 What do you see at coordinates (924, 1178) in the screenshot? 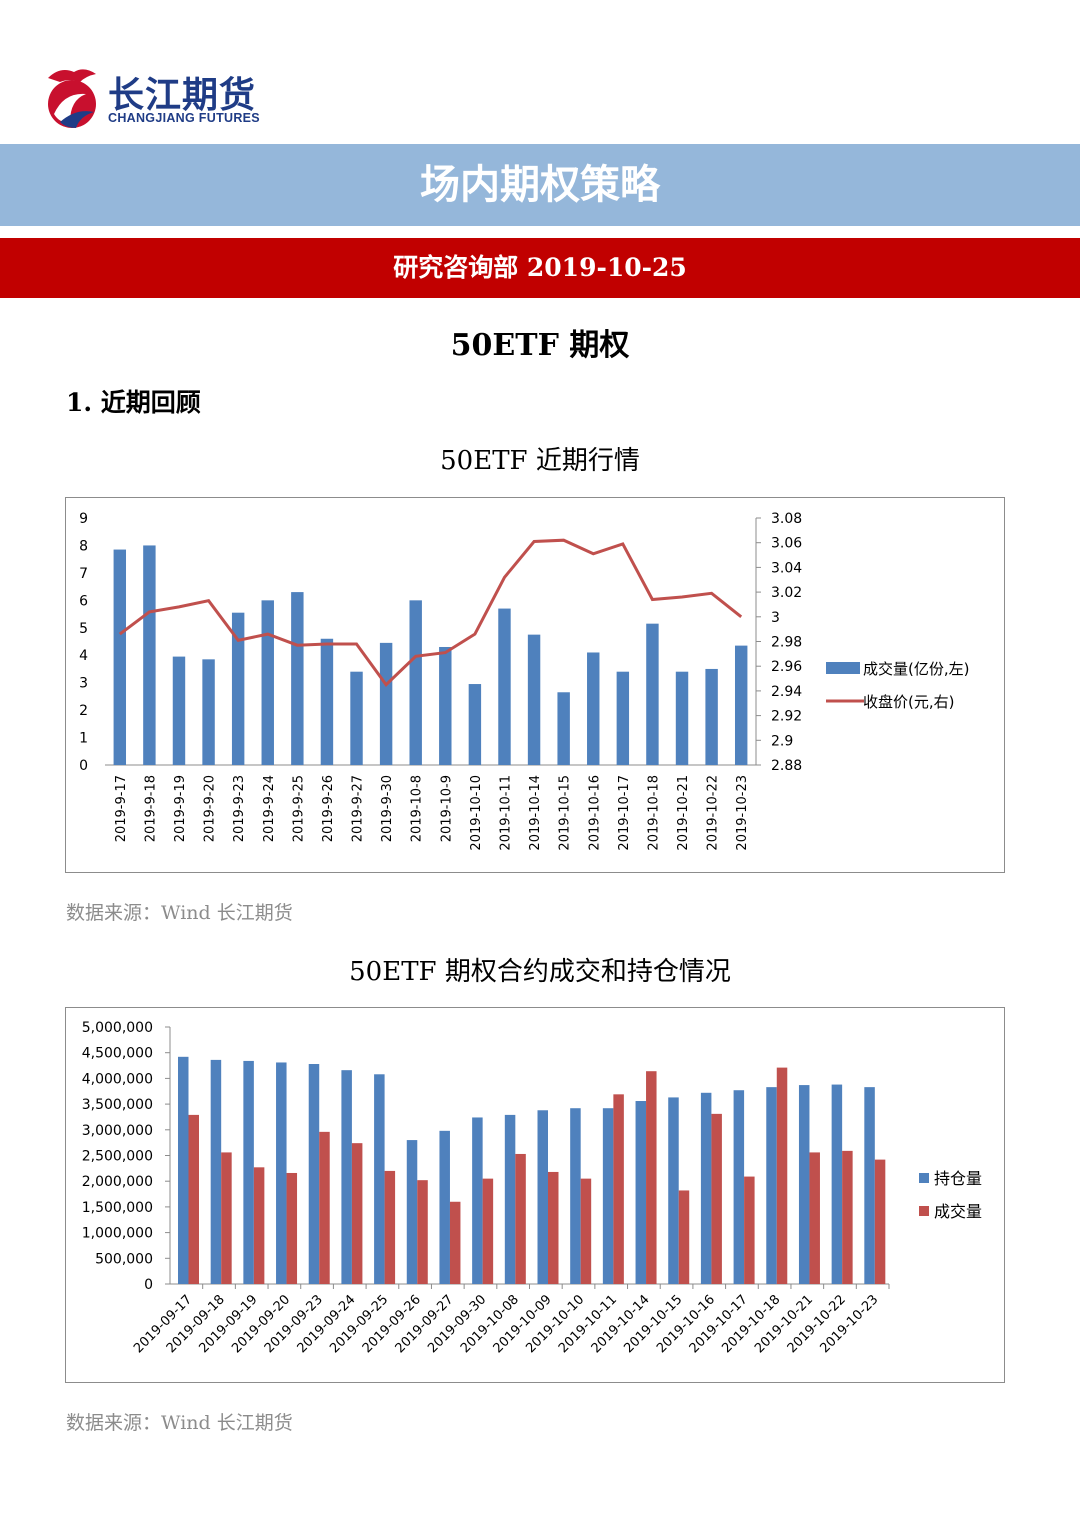
I see `legend-swatch-open-interest` at bounding box center [924, 1178].